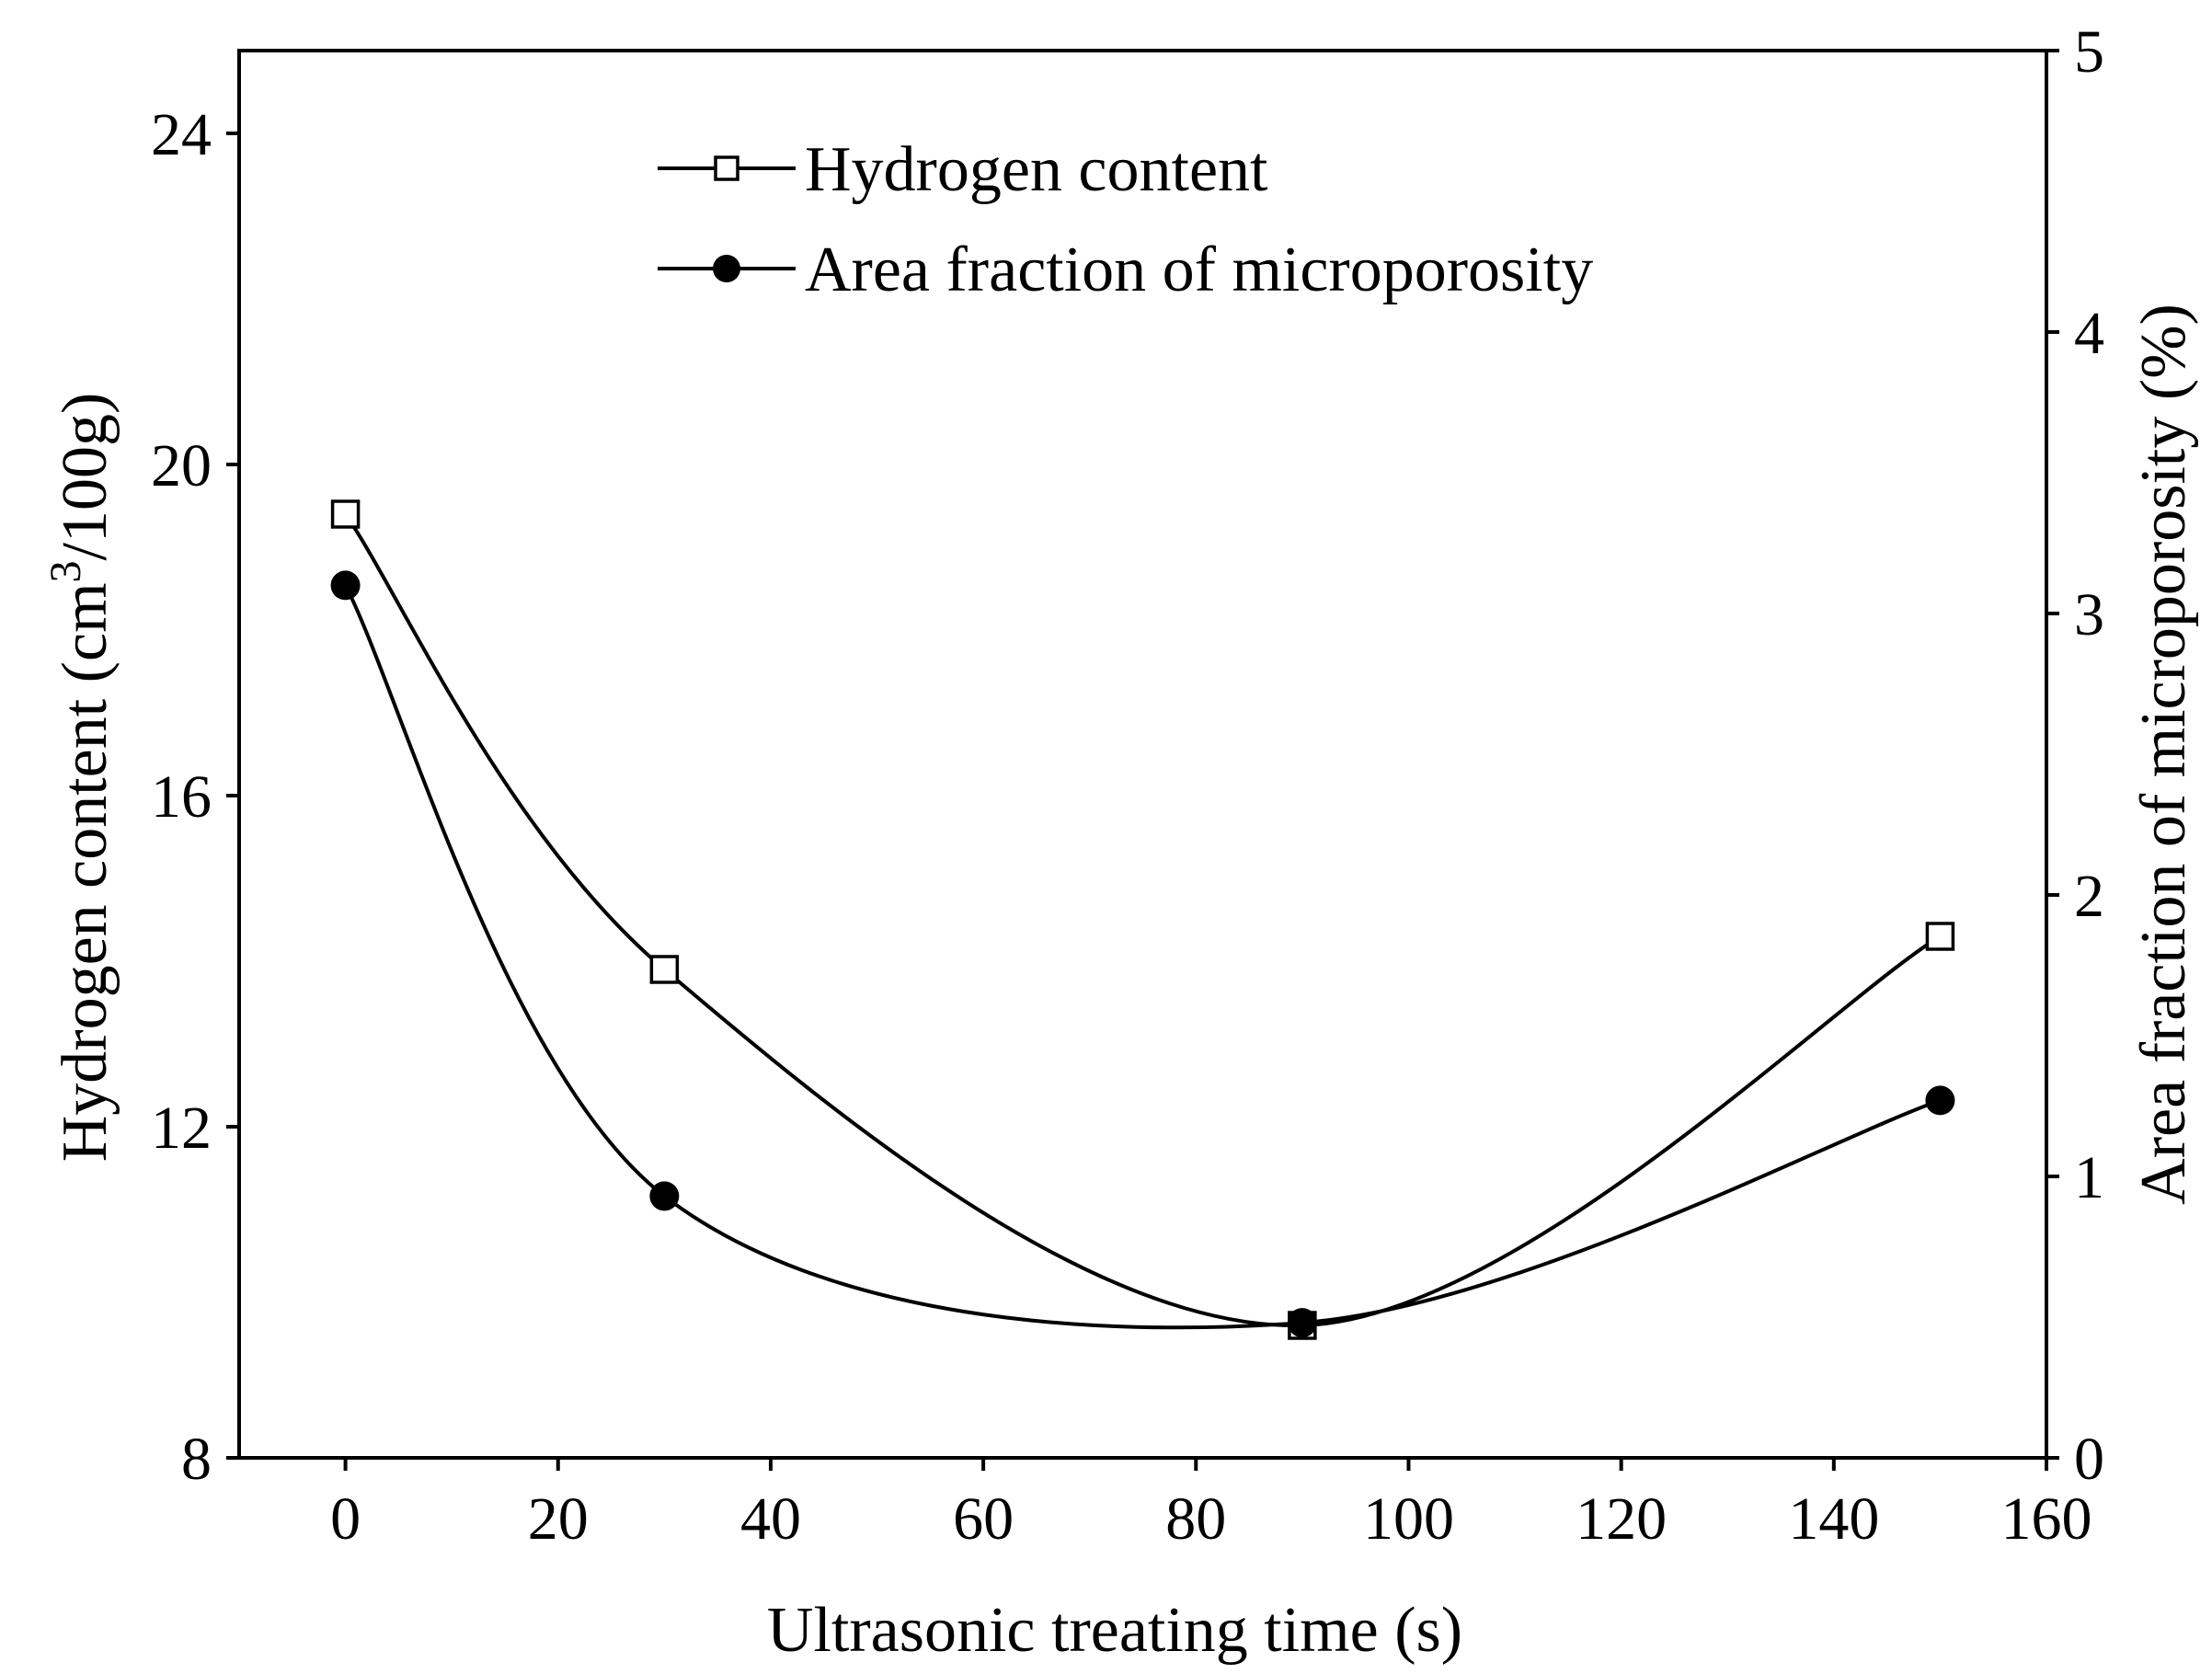 The image size is (2212, 1674). What do you see at coordinates (197, 1459) in the screenshot?
I see `left-y-tick-label: 8` at bounding box center [197, 1459].